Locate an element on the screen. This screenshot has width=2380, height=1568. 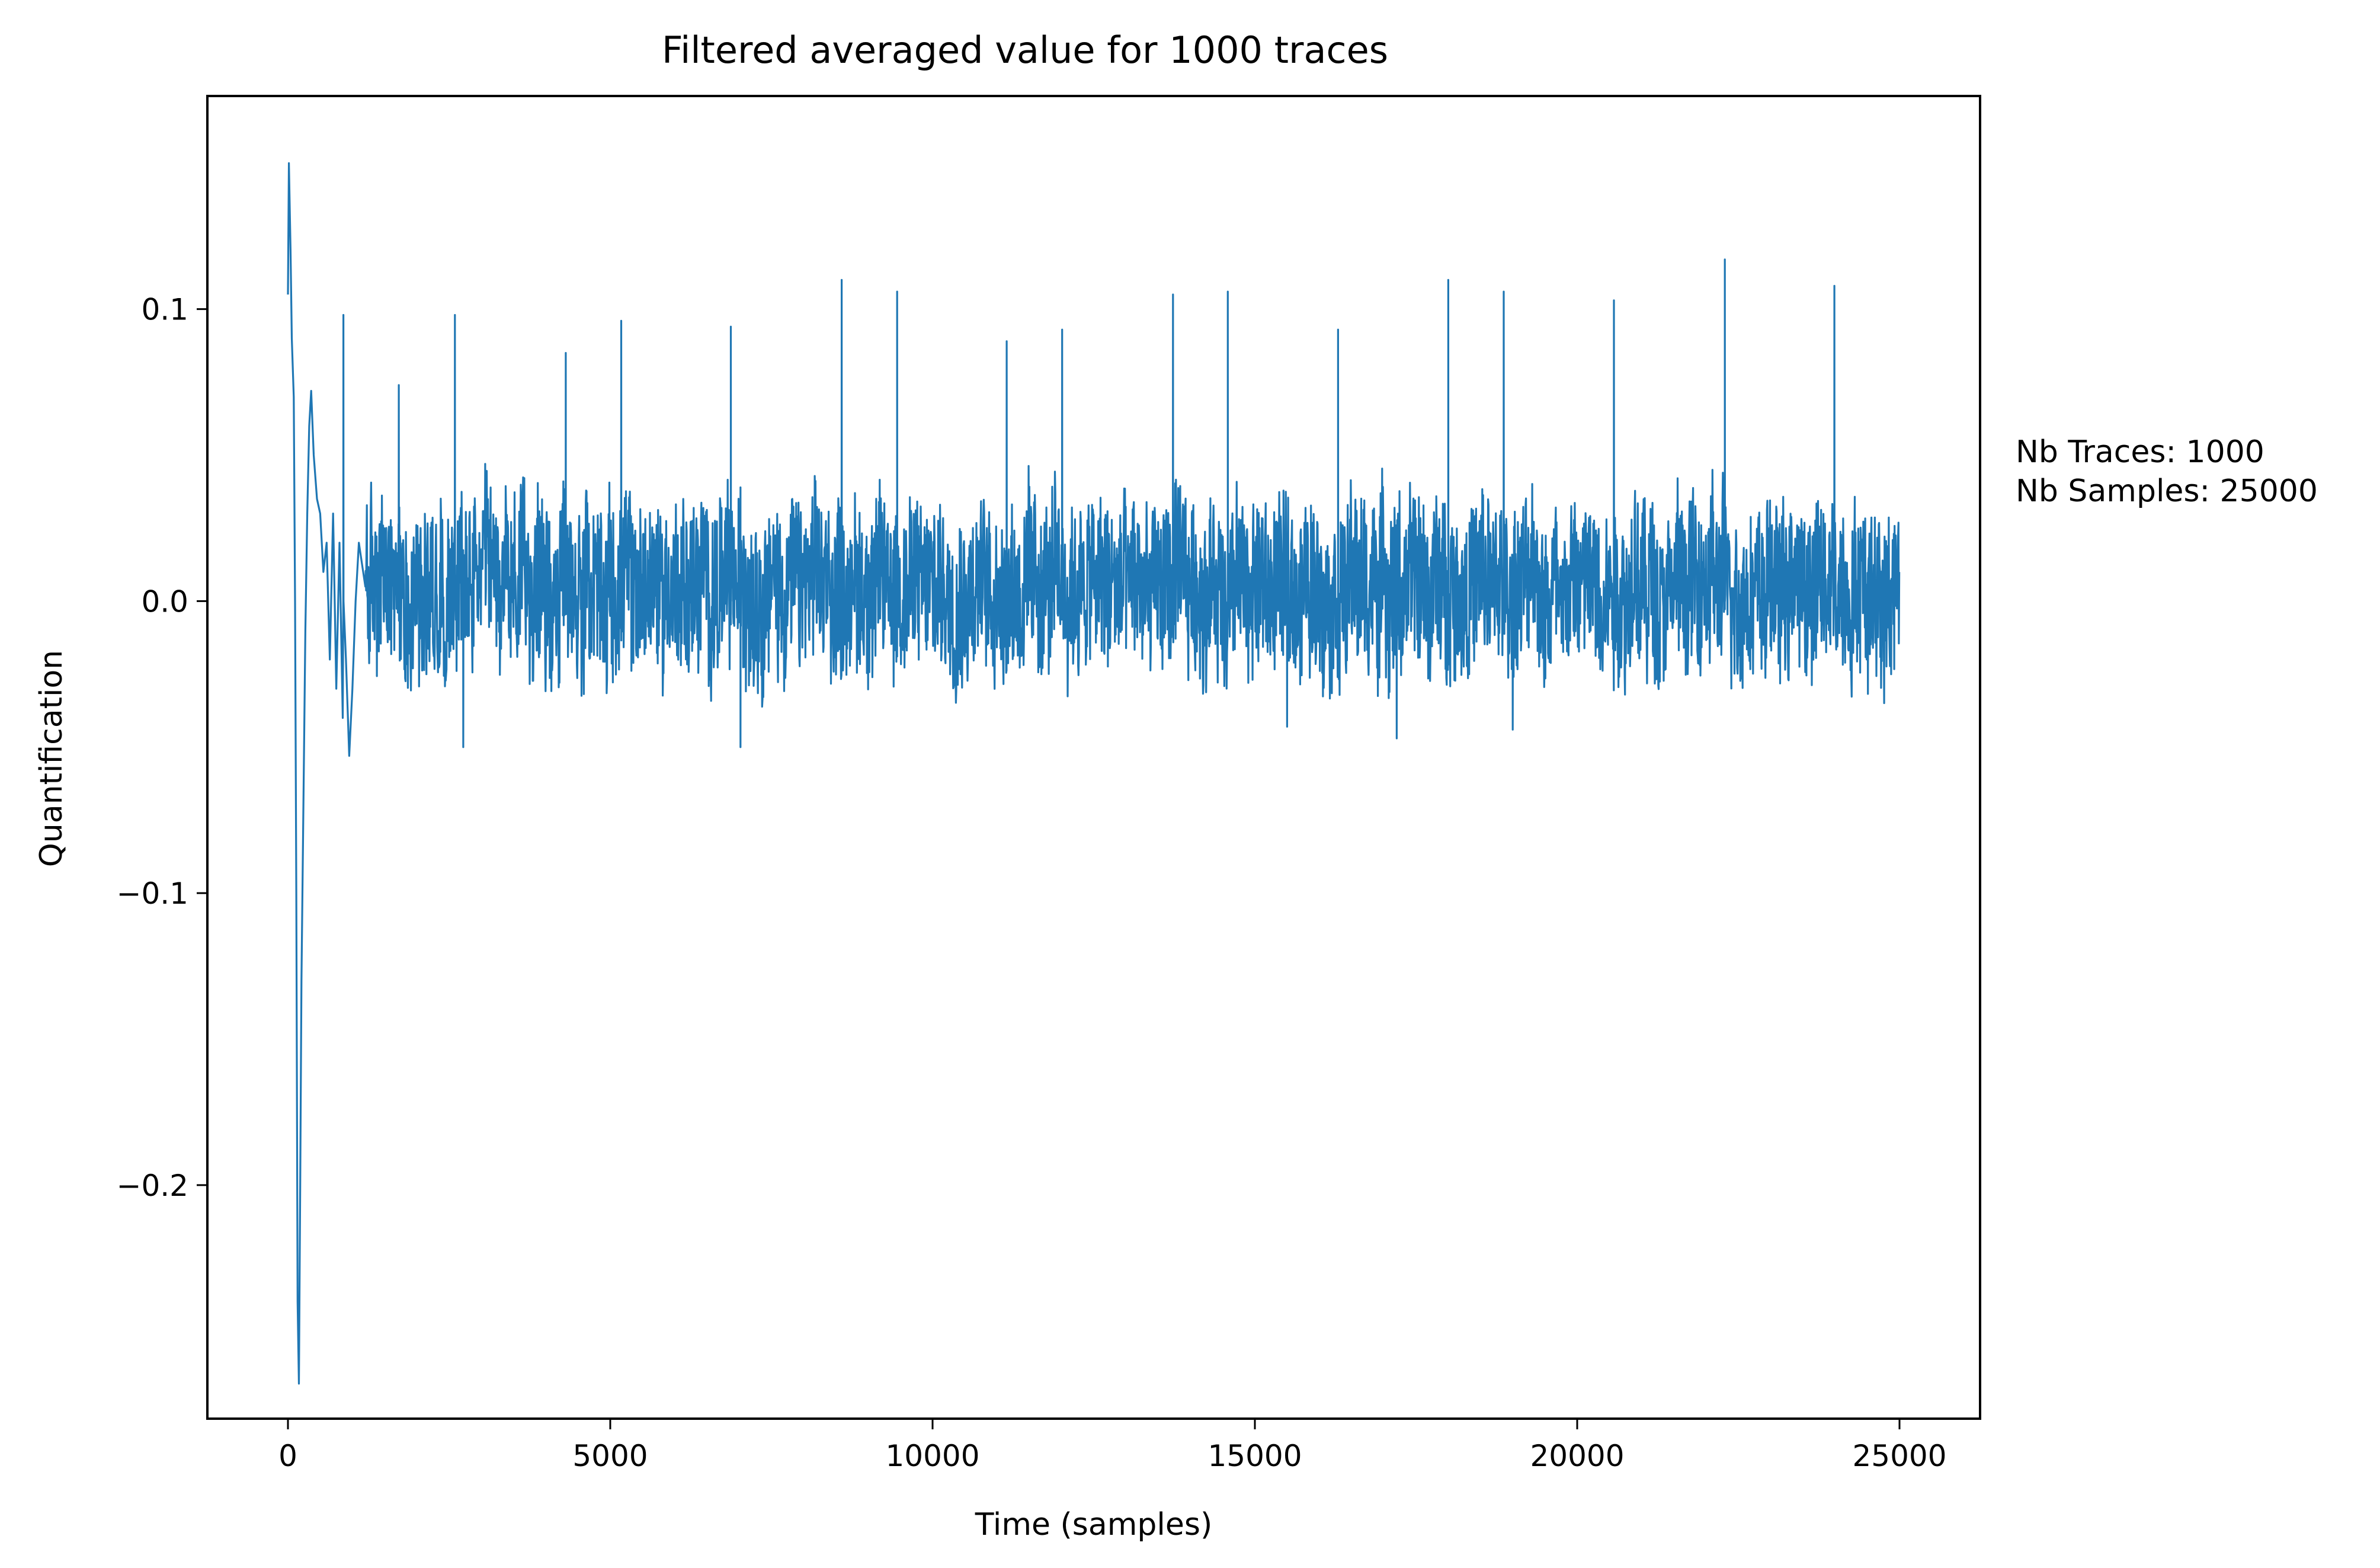
x-tick-label-5: 25000 is located at coordinates (1899, 1456).